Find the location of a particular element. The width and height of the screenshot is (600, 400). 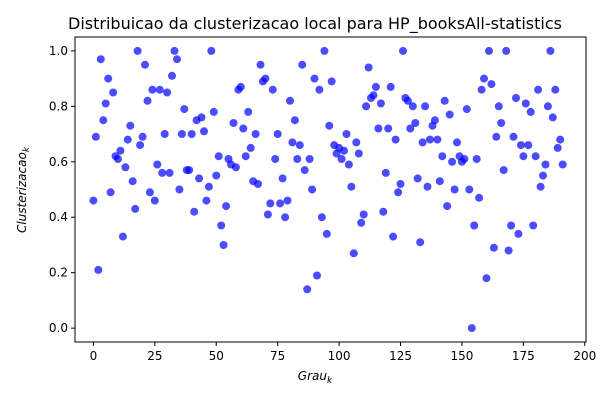

y-tick-label: 0.8 is located at coordinates (58, 106).